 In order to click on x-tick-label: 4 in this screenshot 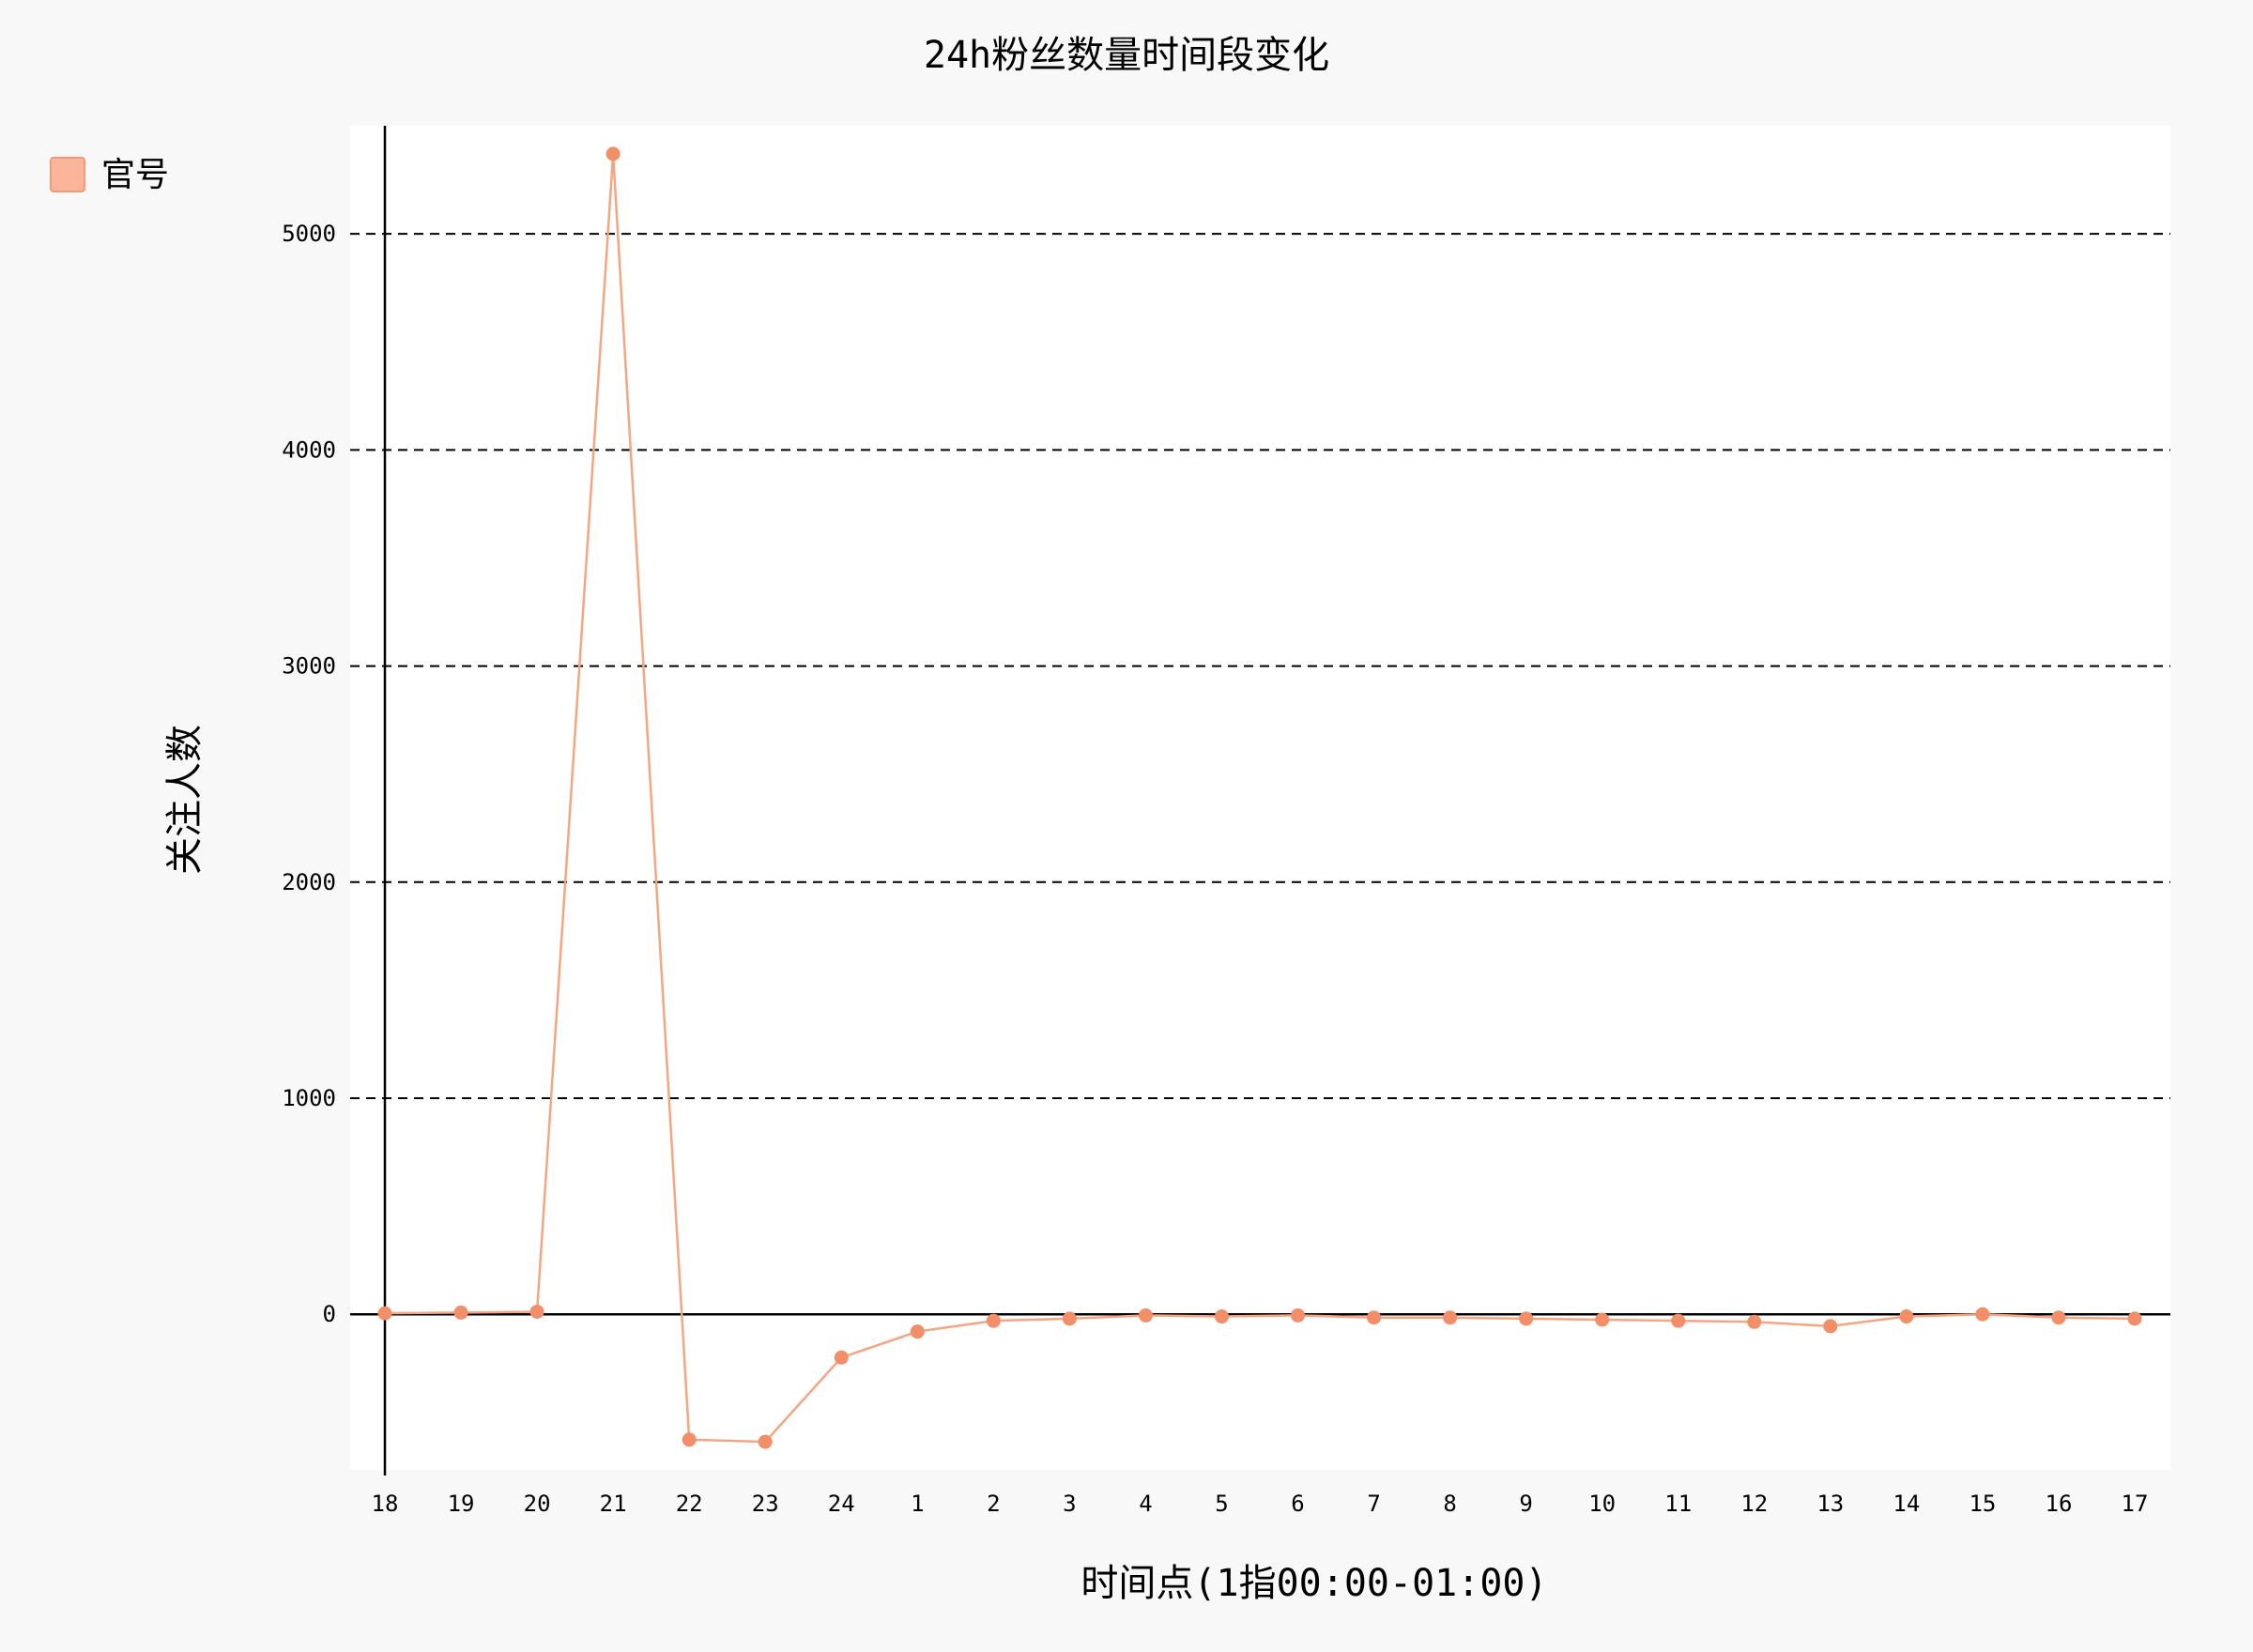, I will do `click(1145, 1504)`.